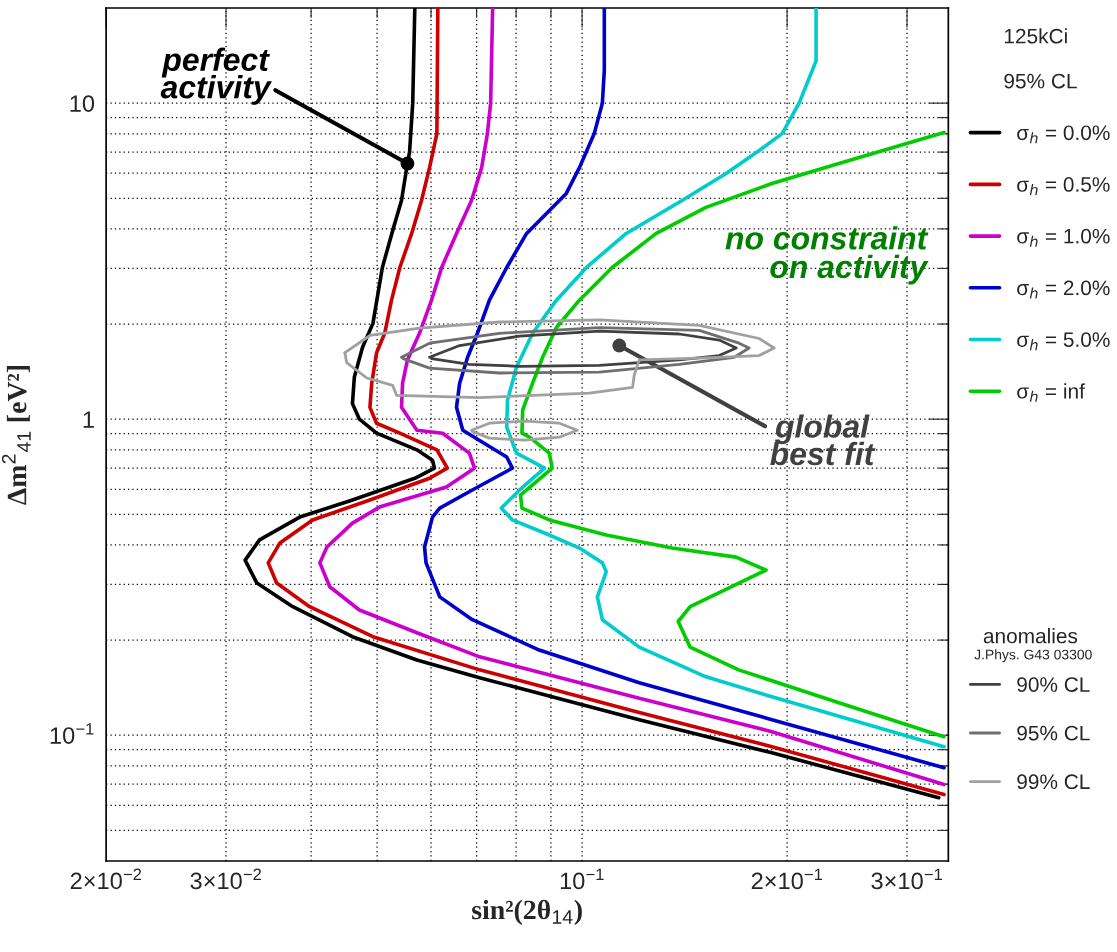 The height and width of the screenshot is (952, 1117). What do you see at coordinates (1035, 36) in the screenshot?
I see `legend-title: 125kCi` at bounding box center [1035, 36].